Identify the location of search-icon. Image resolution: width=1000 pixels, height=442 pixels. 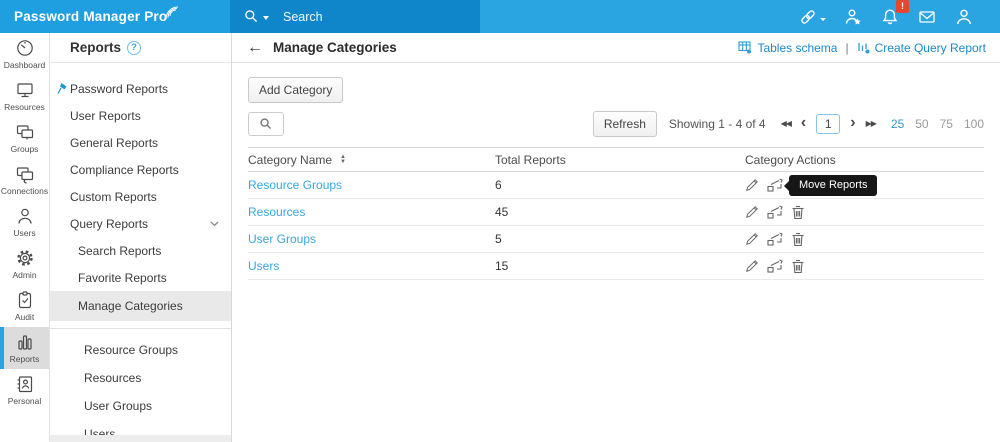
(251, 16).